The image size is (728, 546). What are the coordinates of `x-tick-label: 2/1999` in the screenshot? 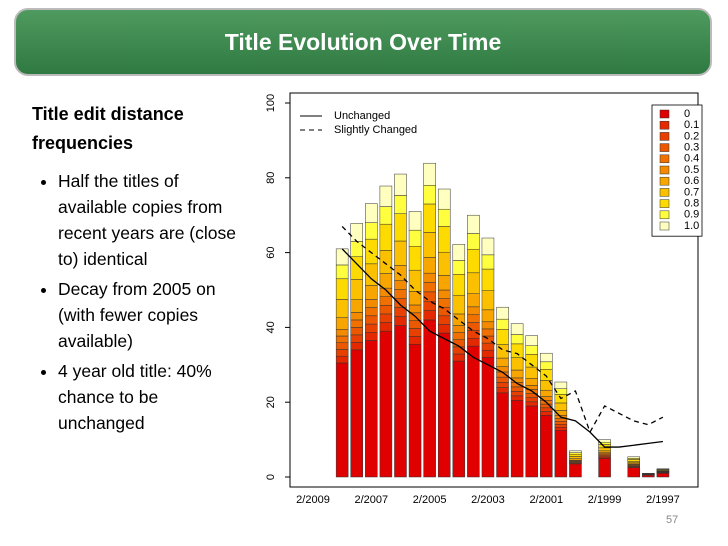 It's located at (605, 500).